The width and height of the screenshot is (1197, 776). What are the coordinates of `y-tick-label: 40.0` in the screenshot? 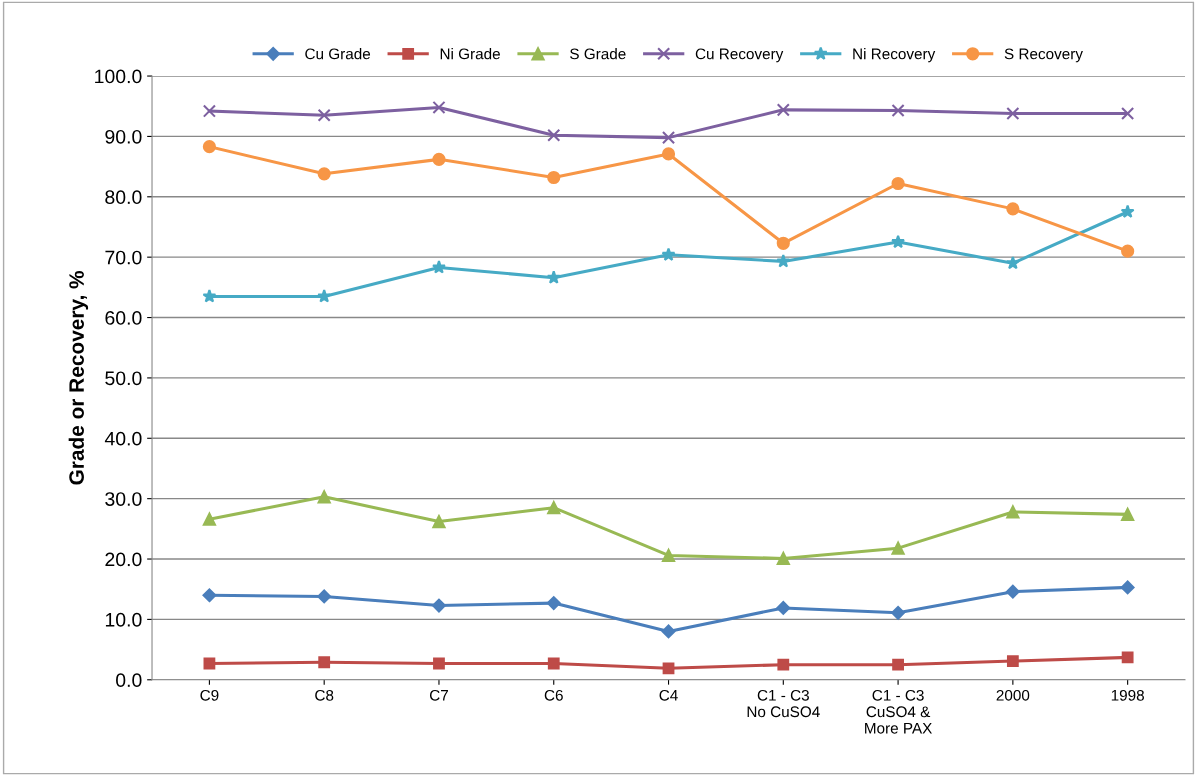 It's located at (123, 438).